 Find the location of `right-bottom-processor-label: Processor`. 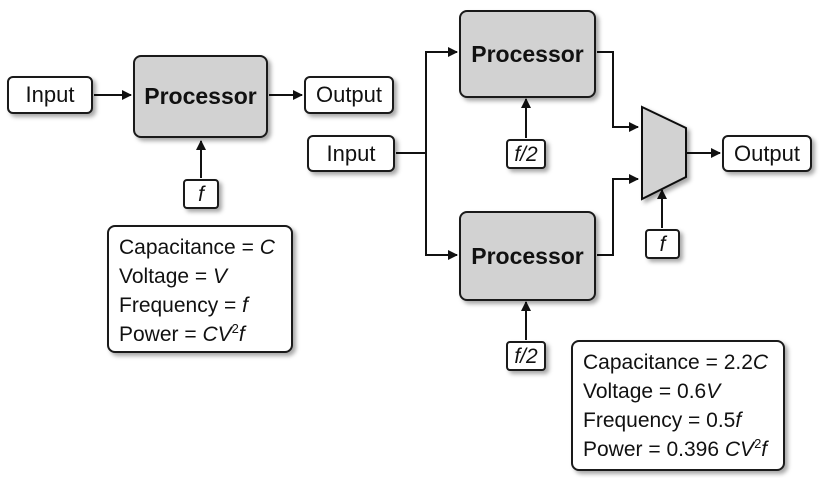

right-bottom-processor-label: Processor is located at coordinates (527, 255).